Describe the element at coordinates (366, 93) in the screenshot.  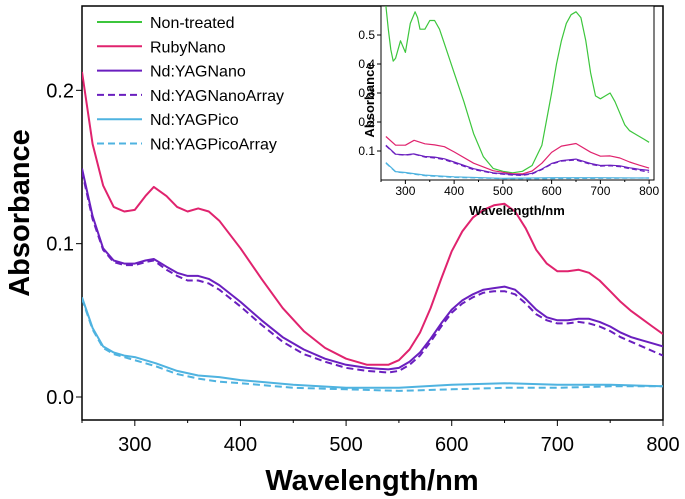
I see `inset-y-tick-label: 0.3` at that location.